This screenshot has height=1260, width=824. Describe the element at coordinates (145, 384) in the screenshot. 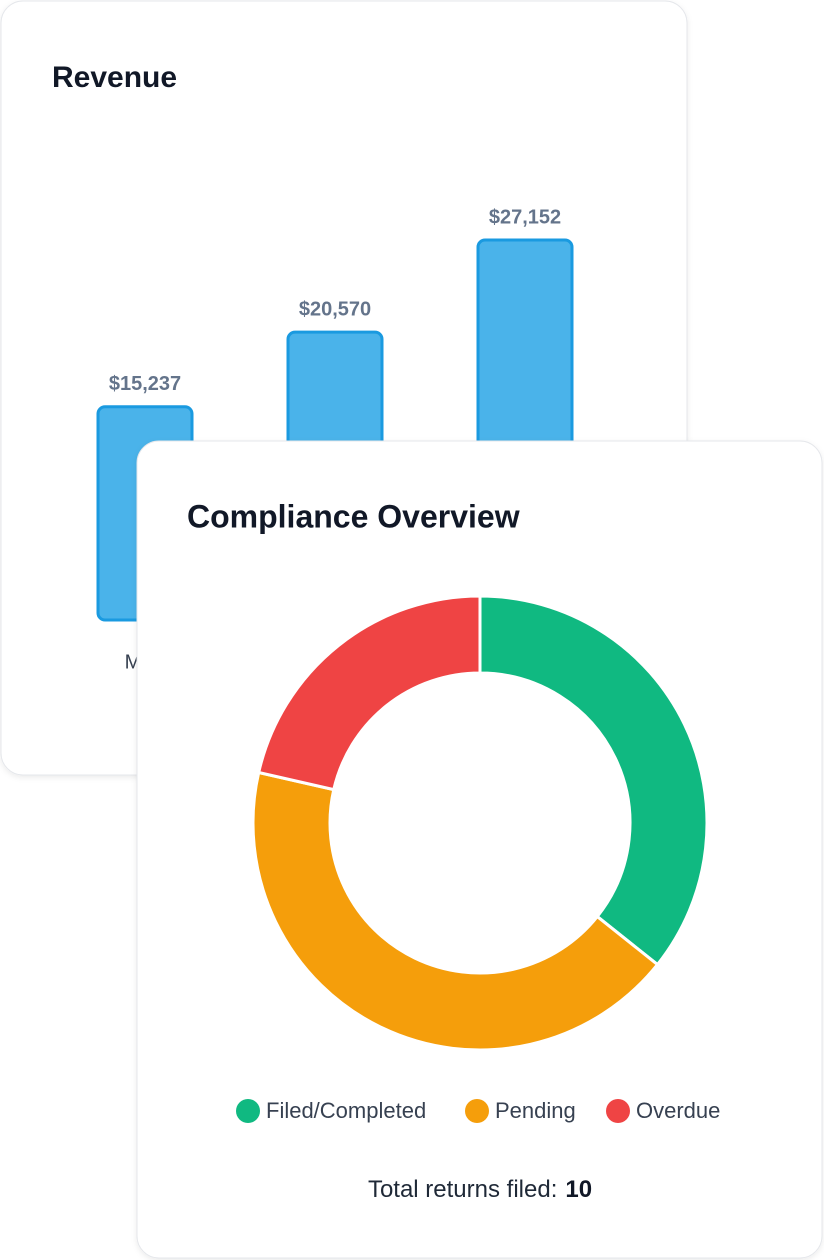

I see `value-label: $15,237` at that location.